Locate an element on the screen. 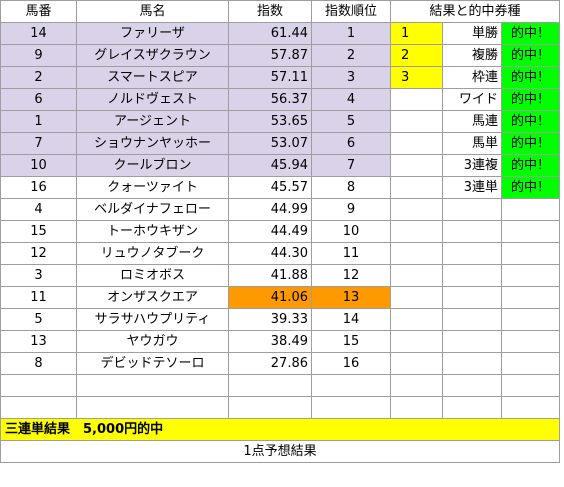 This screenshot has height=487, width=564. ticket-type-cell: 複勝 is located at coordinates (472, 55).